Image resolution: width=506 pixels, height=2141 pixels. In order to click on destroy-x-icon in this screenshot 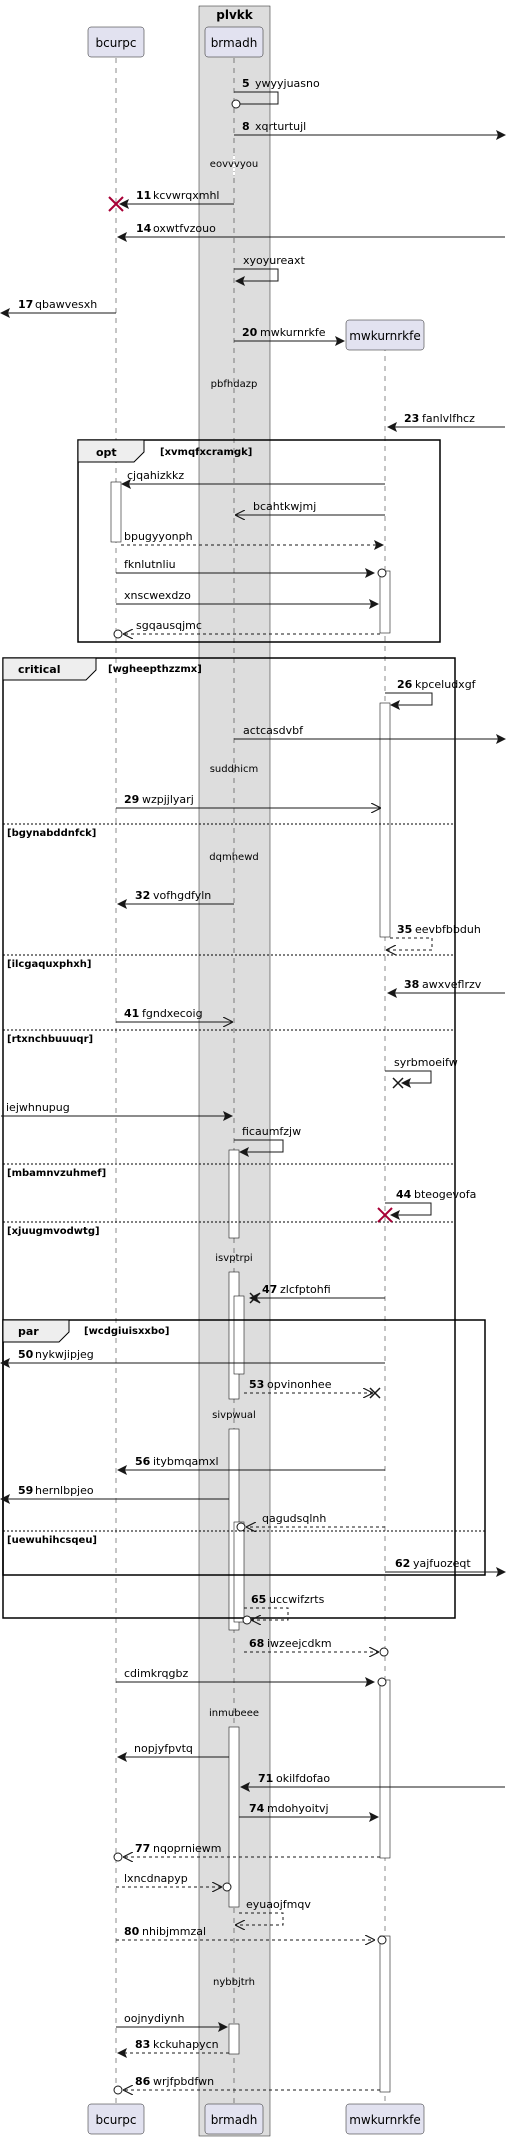, I will do `click(116, 204)`.